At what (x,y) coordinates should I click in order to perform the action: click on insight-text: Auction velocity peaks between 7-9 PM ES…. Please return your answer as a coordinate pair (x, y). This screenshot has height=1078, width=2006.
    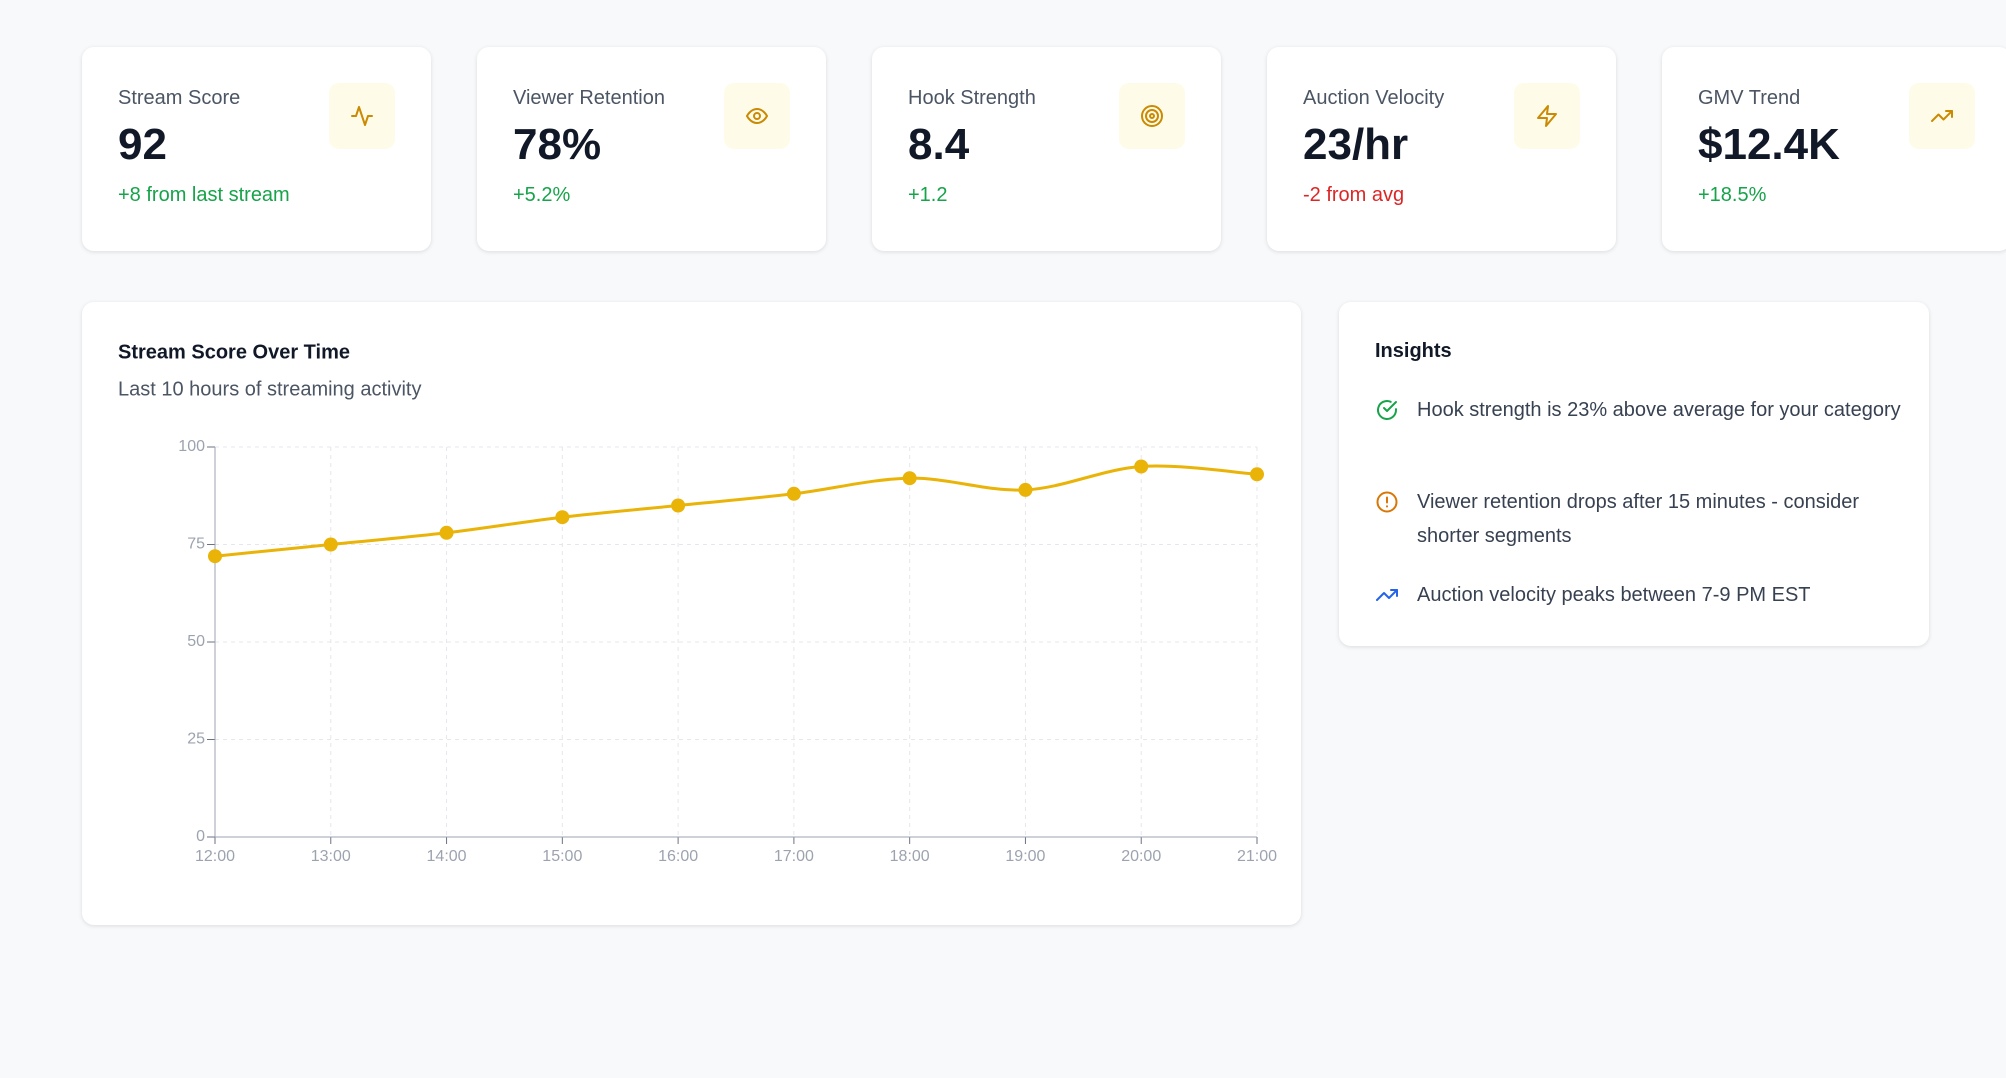
    Looking at the image, I should click on (1614, 595).